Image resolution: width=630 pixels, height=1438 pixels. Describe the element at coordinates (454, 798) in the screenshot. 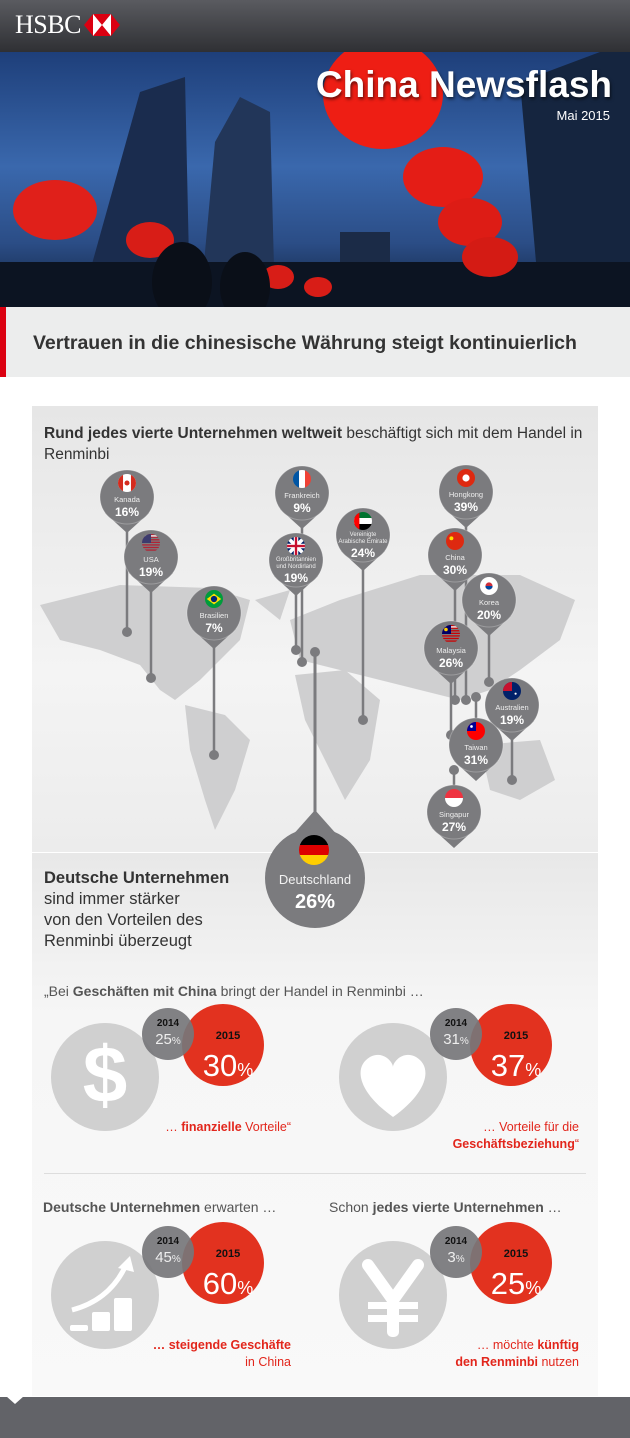

I see `singapore-flag-icon` at that location.